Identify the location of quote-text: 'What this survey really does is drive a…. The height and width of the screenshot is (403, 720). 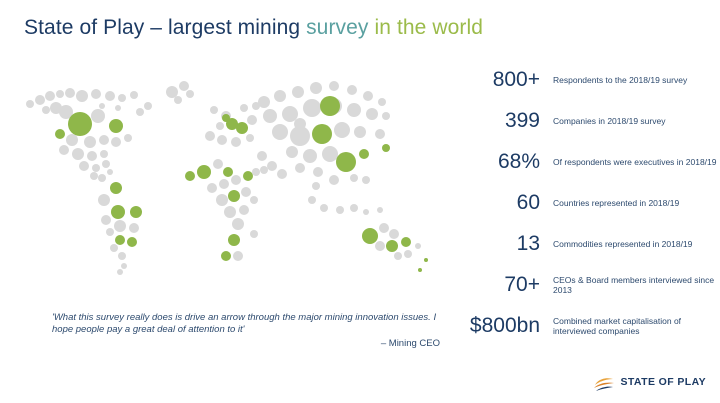
(244, 323).